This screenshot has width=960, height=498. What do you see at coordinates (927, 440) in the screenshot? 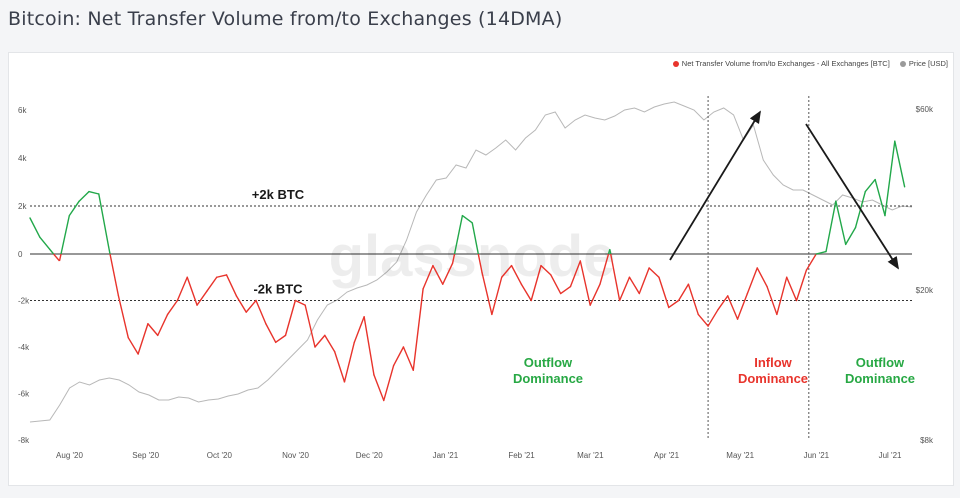
I see `y-right-tick-label: $8k` at bounding box center [927, 440].